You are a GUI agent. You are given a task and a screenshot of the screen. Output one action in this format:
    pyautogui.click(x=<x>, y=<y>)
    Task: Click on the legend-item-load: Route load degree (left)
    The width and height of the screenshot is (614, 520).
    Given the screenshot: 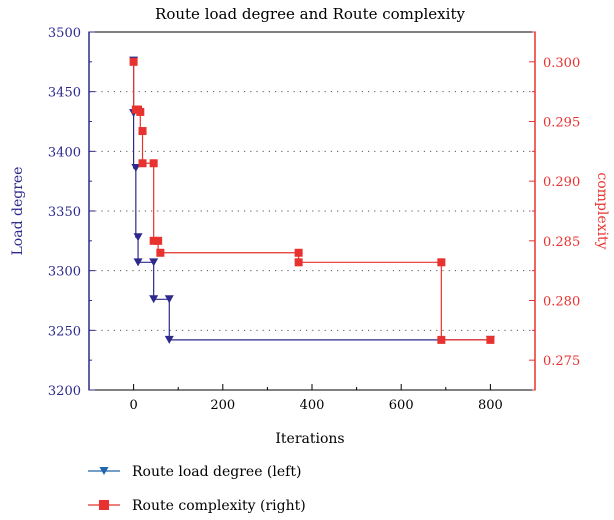 What is the action you would take?
    pyautogui.click(x=194, y=472)
    